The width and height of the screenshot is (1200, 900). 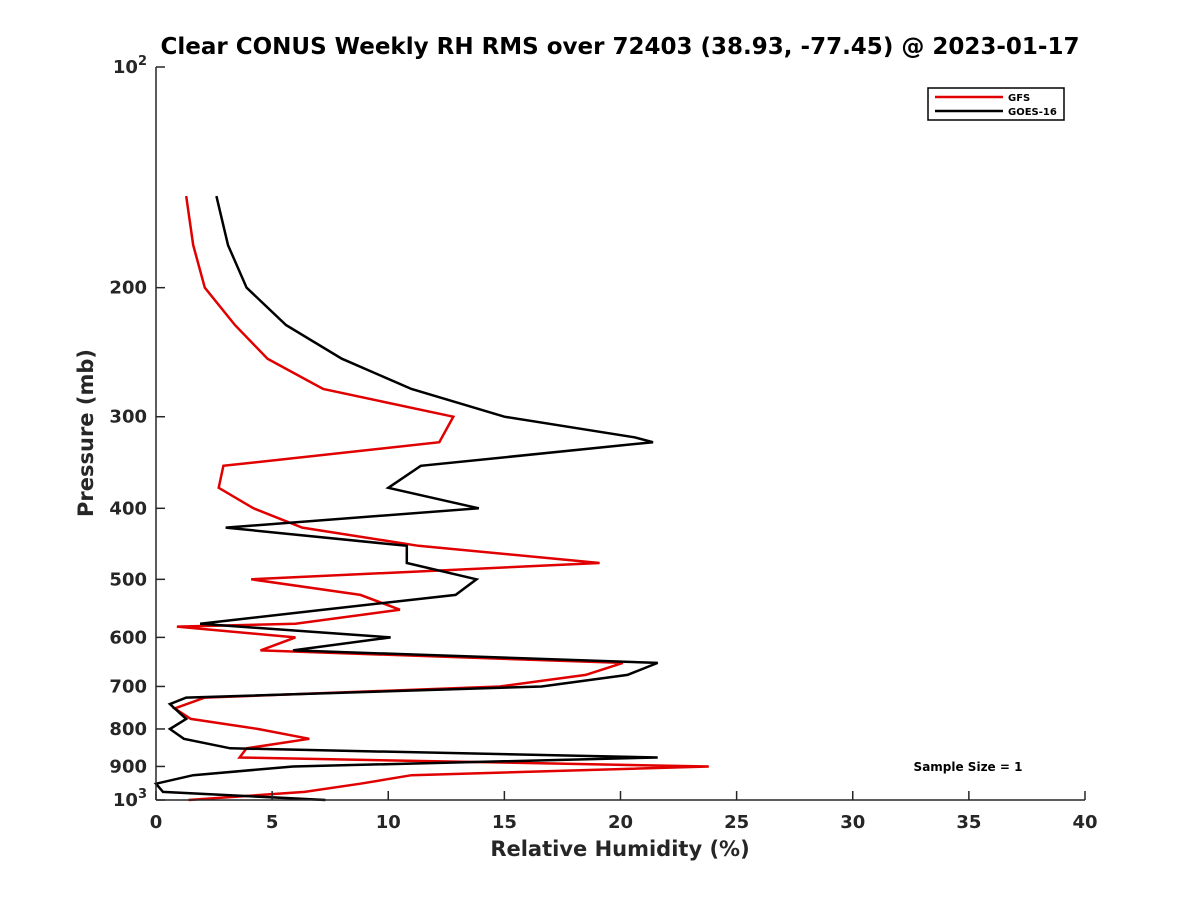 What do you see at coordinates (1032, 112) in the screenshot?
I see `legend-label-goes16: GOES-16` at bounding box center [1032, 112].